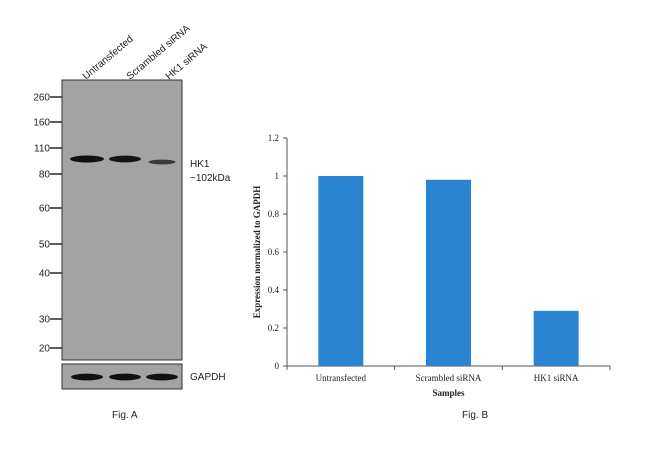  I want to click on y-axis-ticks: 0 0.2 0.4 0.6 0.8 1 1.2, so click(277, 252).